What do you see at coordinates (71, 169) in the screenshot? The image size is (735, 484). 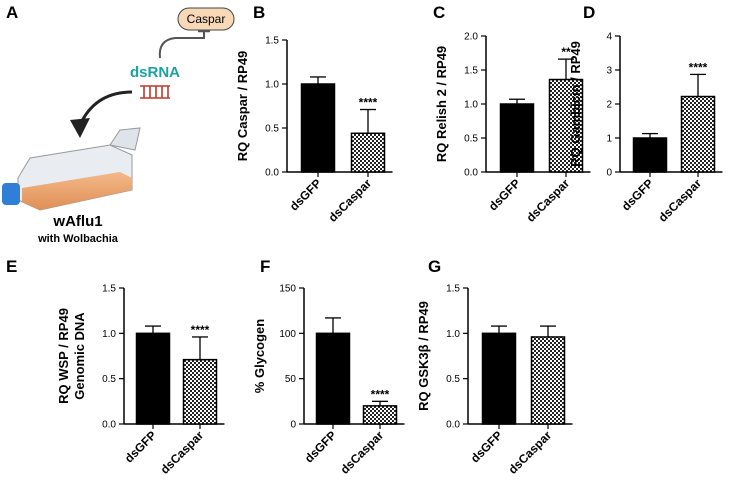 I see `flask-icon` at bounding box center [71, 169].